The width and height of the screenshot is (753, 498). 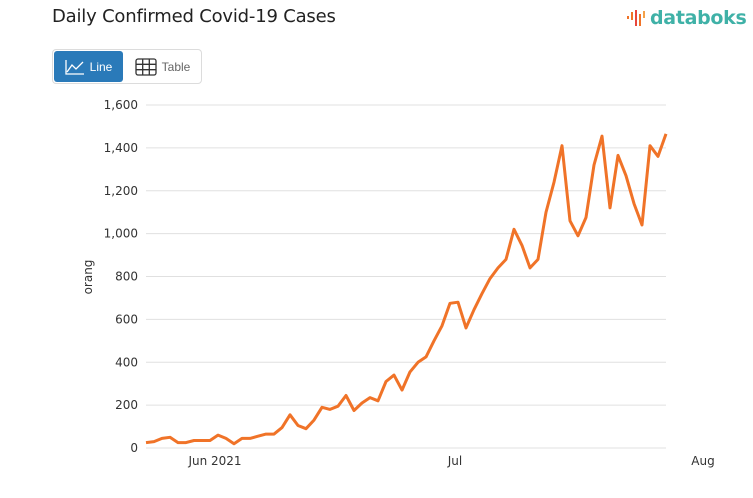 What do you see at coordinates (126, 277) in the screenshot?
I see `y-tick-label: 800` at bounding box center [126, 277].